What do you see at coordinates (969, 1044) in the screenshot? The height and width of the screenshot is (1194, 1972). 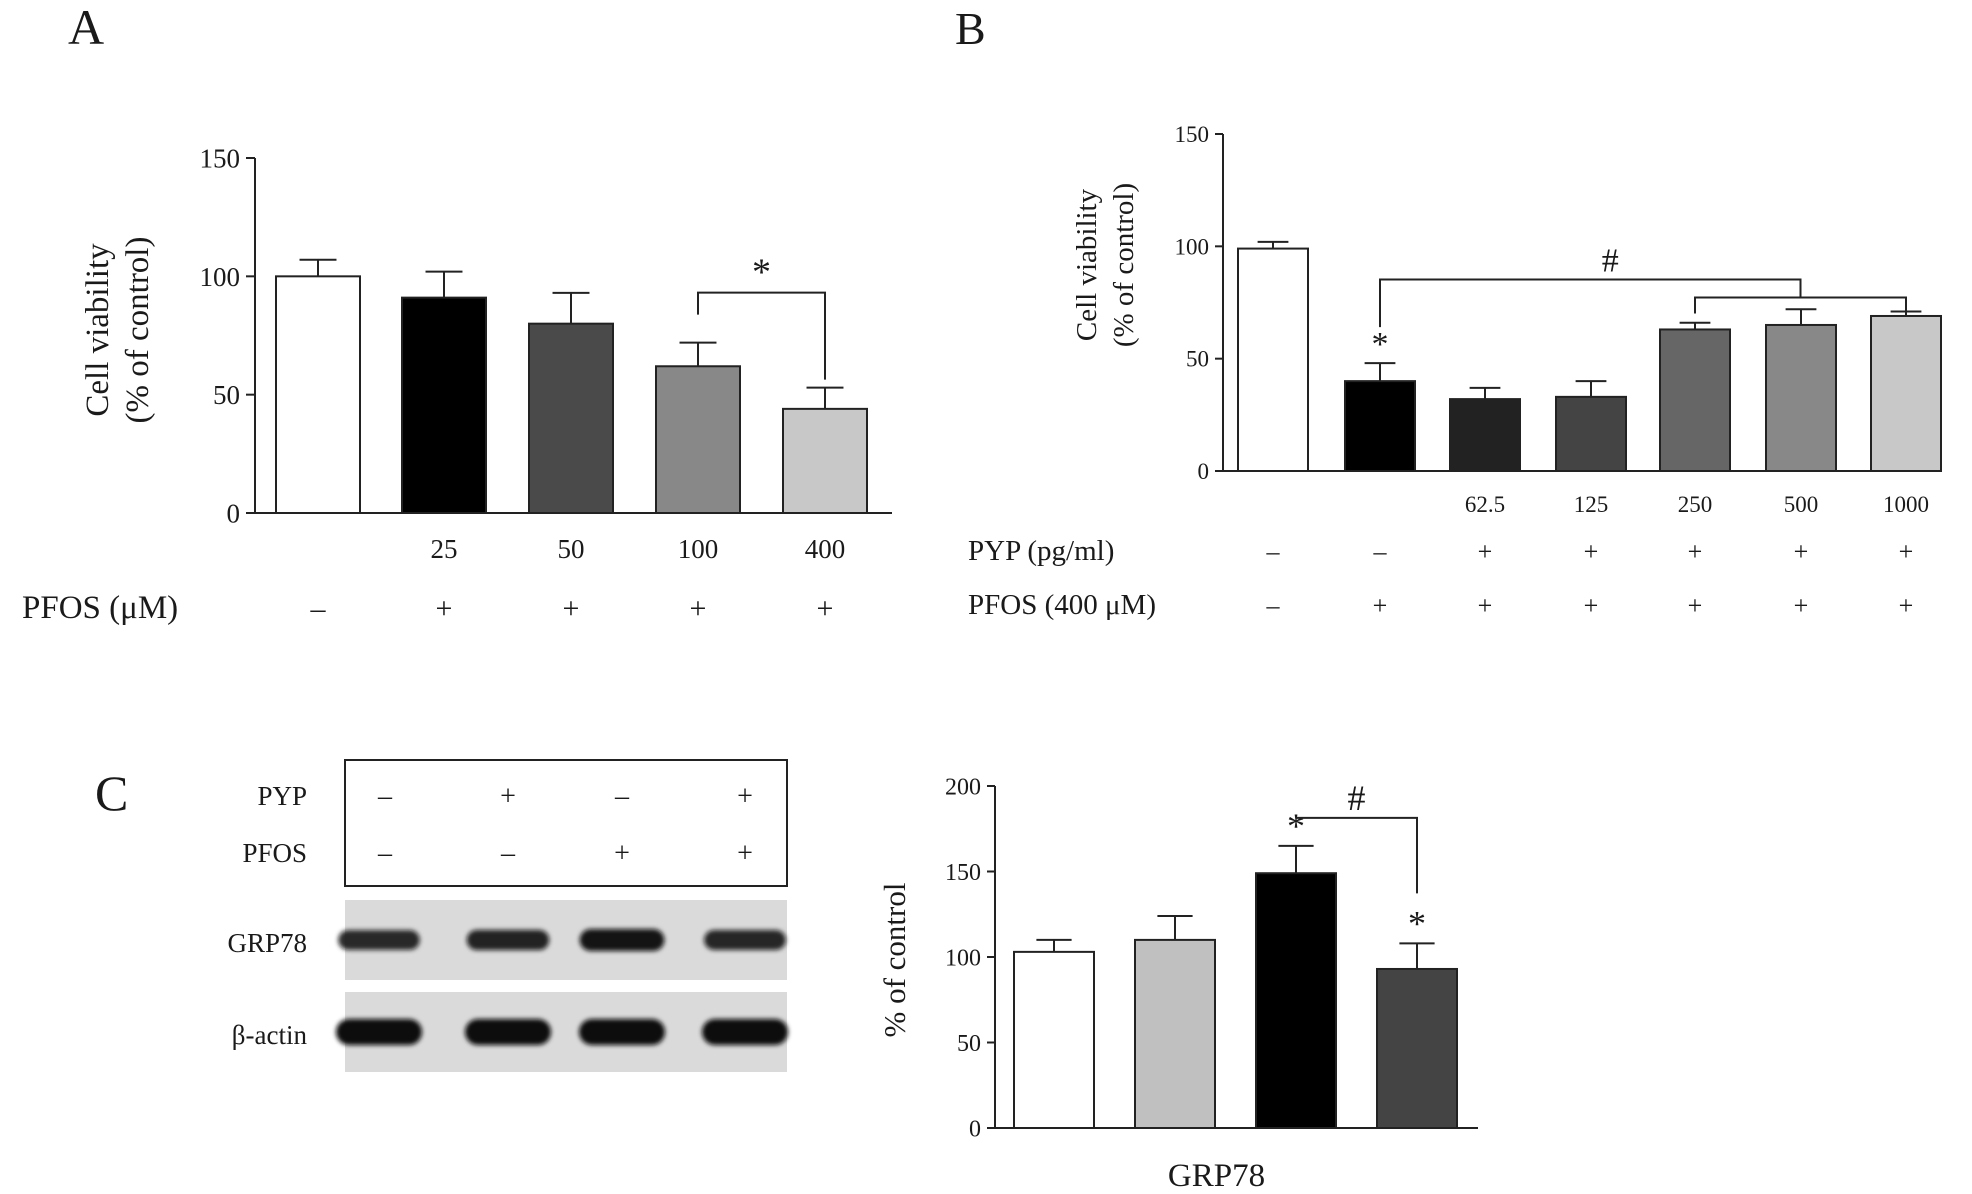 I see `chart-c-y-tick-label: 50` at bounding box center [969, 1044].